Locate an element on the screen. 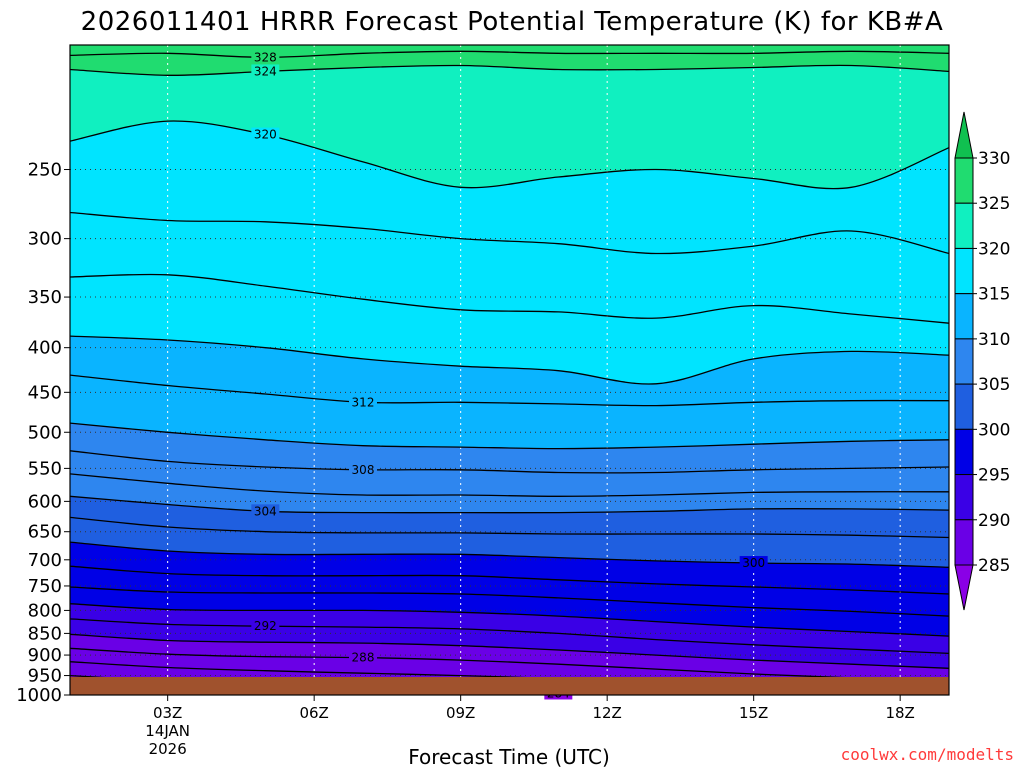 The height and width of the screenshot is (768, 1024). y-tick-label: 500 is located at coordinates (45, 432).